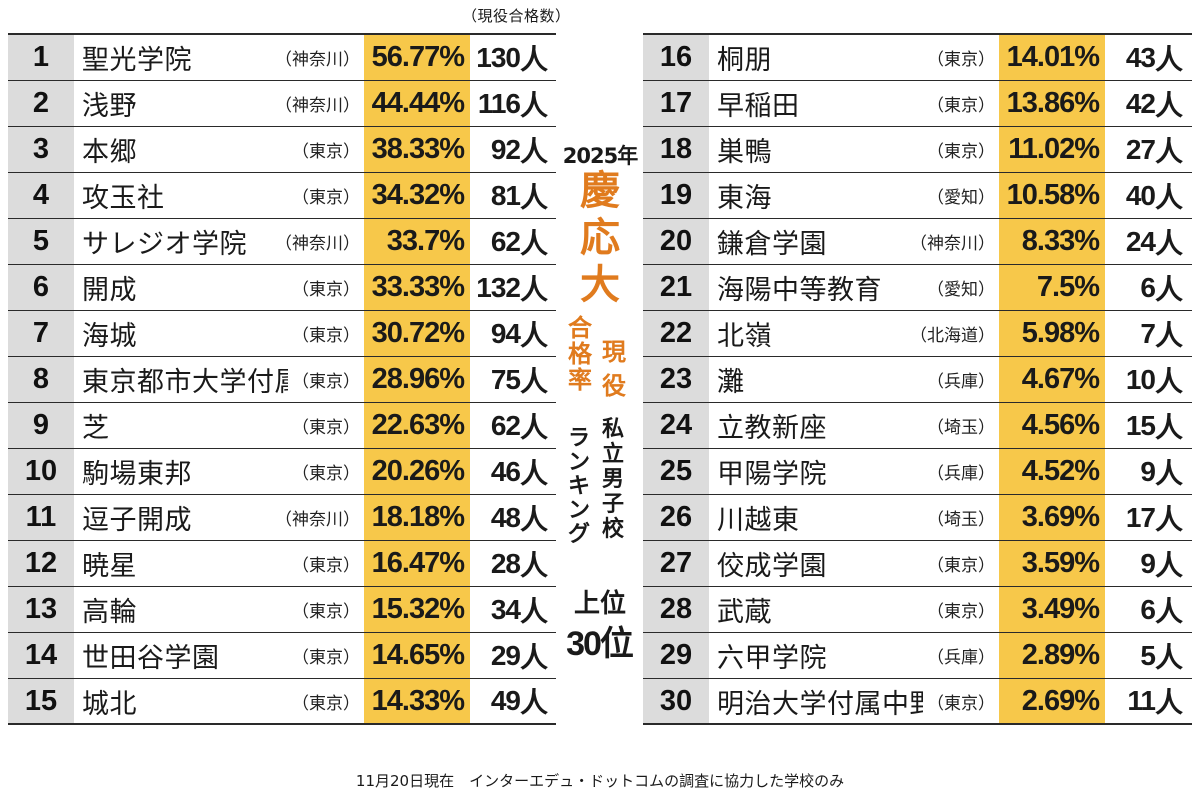  I want to click on pass-rate: 14.65%, so click(417, 655).